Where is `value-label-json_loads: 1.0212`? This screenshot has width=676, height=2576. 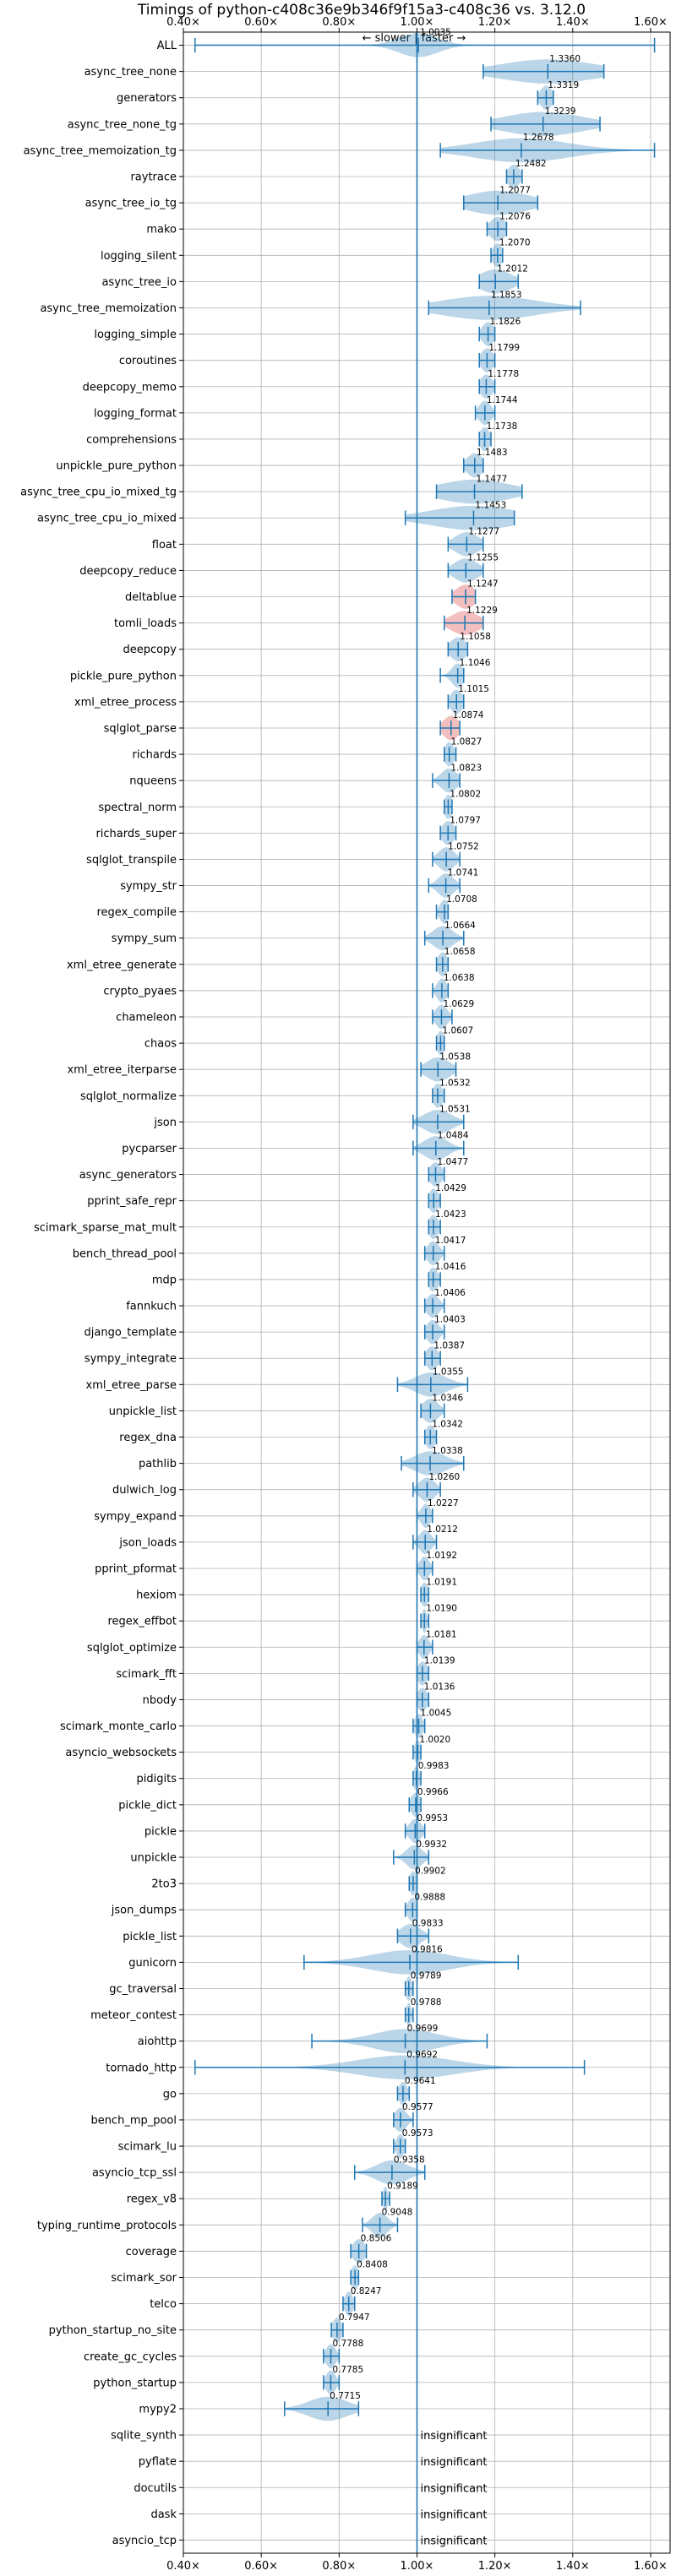 value-label-json_loads: 1.0212 is located at coordinates (442, 1529).